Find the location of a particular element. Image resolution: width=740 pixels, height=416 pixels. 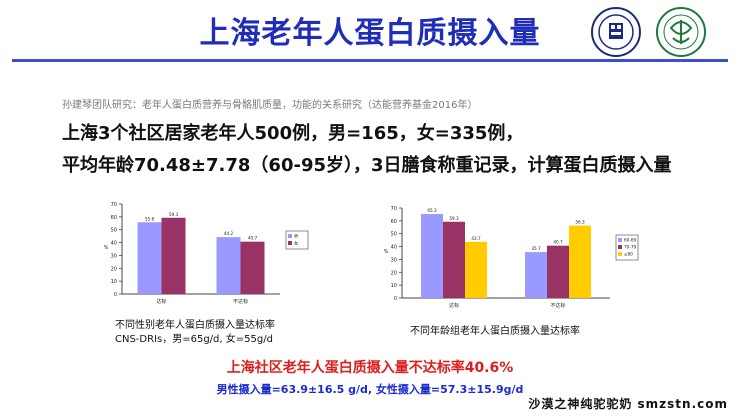

gender-compliance-chart-svg: 0 10 20 30 40 50 60 70% 55.8 59.3 达标 44.2 40.7 不达标 男女 is located at coordinates (206, 253).